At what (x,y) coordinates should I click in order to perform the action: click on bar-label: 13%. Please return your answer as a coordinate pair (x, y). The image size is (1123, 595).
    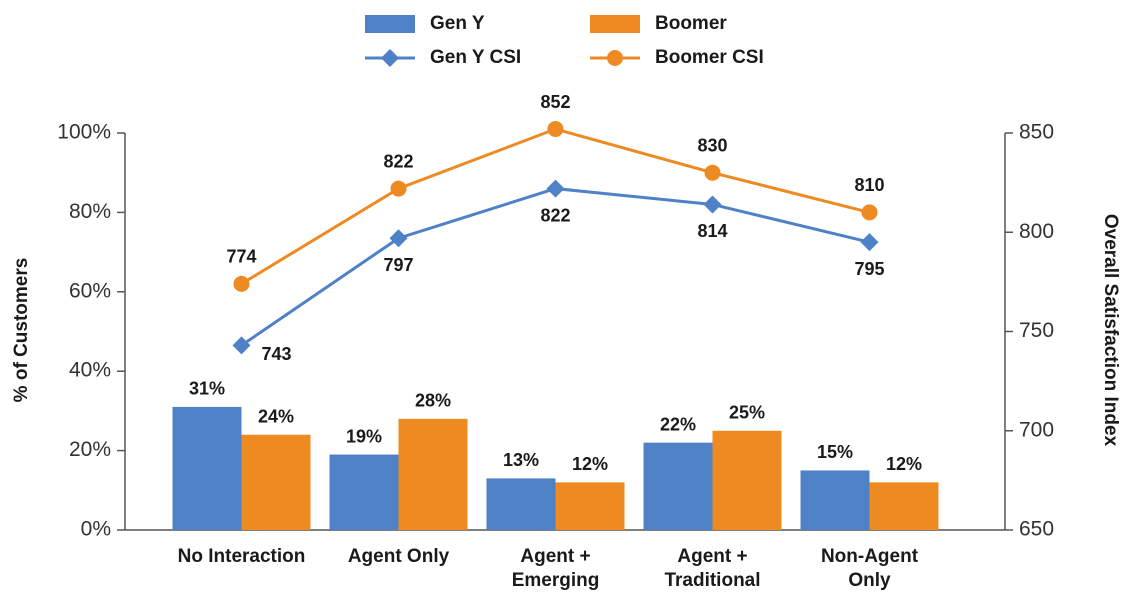
    Looking at the image, I should click on (521, 460).